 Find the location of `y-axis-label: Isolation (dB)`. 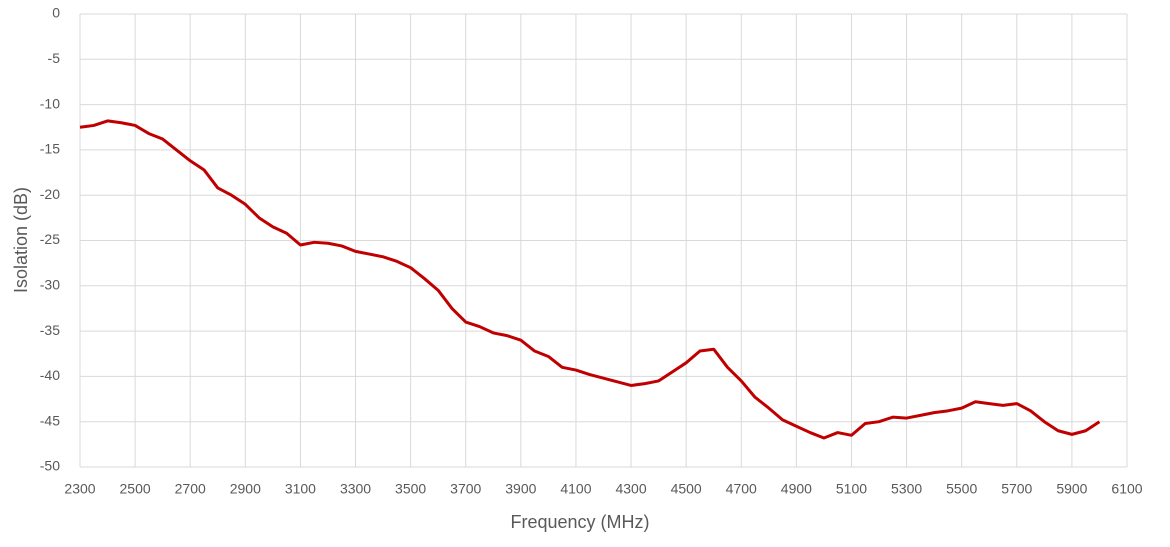

y-axis-label: Isolation (dB) is located at coordinates (21, 240).